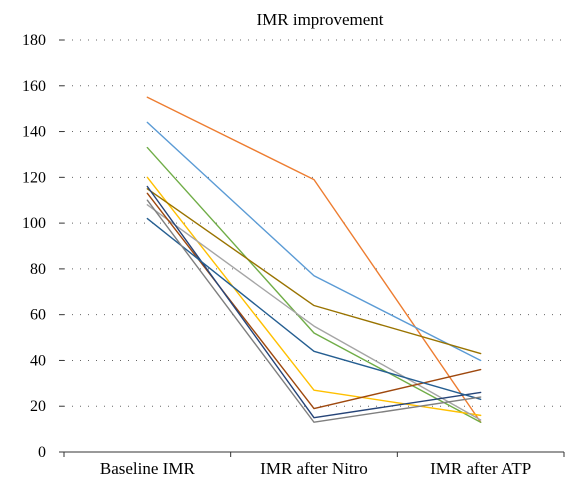  What do you see at coordinates (34, 40) in the screenshot?
I see `y-tick-label: 180` at bounding box center [34, 40].